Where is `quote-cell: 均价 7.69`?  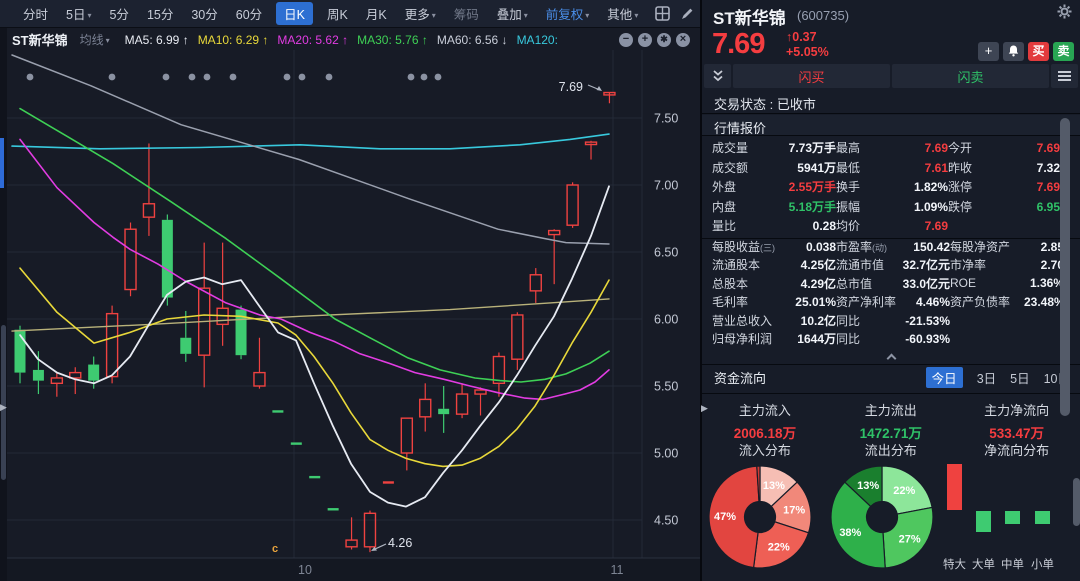 quote-cell: 均价 7.69 is located at coordinates (892, 225).